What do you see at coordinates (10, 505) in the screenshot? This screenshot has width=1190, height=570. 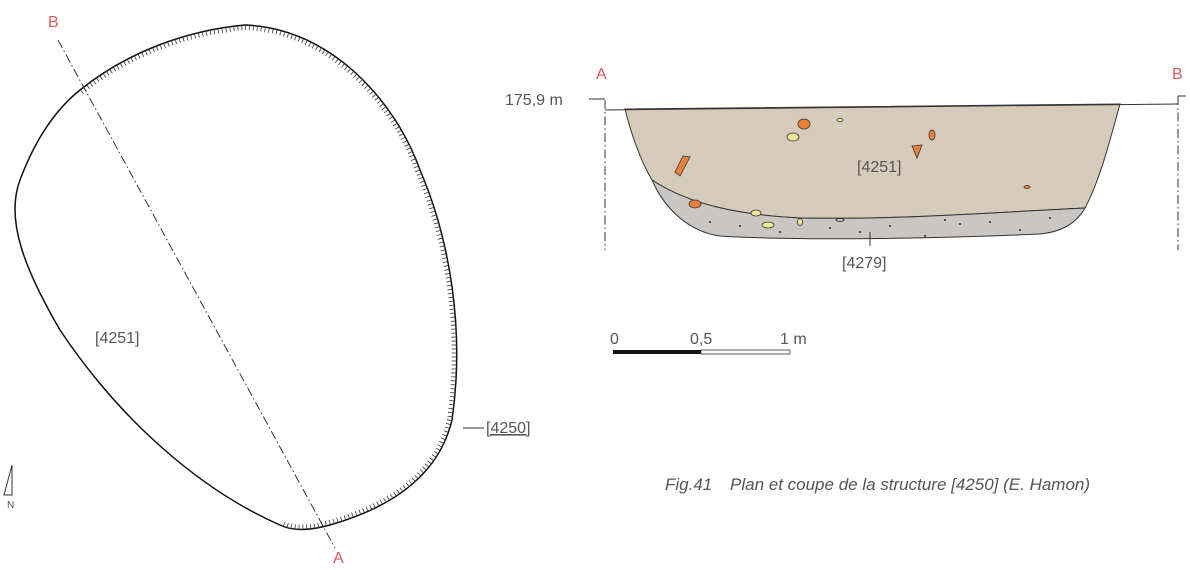 I see `north-label: N` at bounding box center [10, 505].